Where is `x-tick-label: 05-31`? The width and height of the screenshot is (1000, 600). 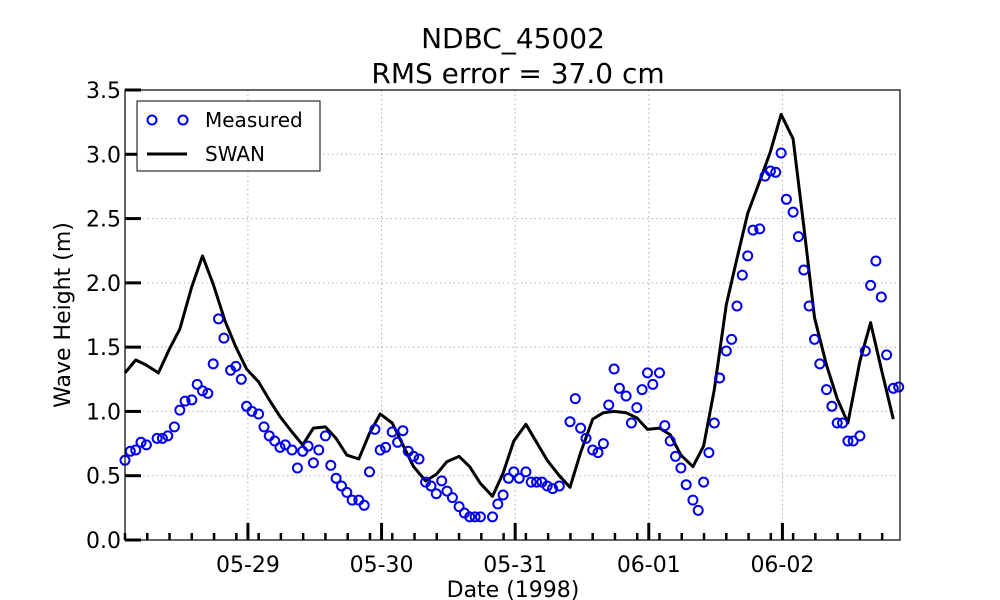
x-tick-label: 05-31 is located at coordinates (515, 565).